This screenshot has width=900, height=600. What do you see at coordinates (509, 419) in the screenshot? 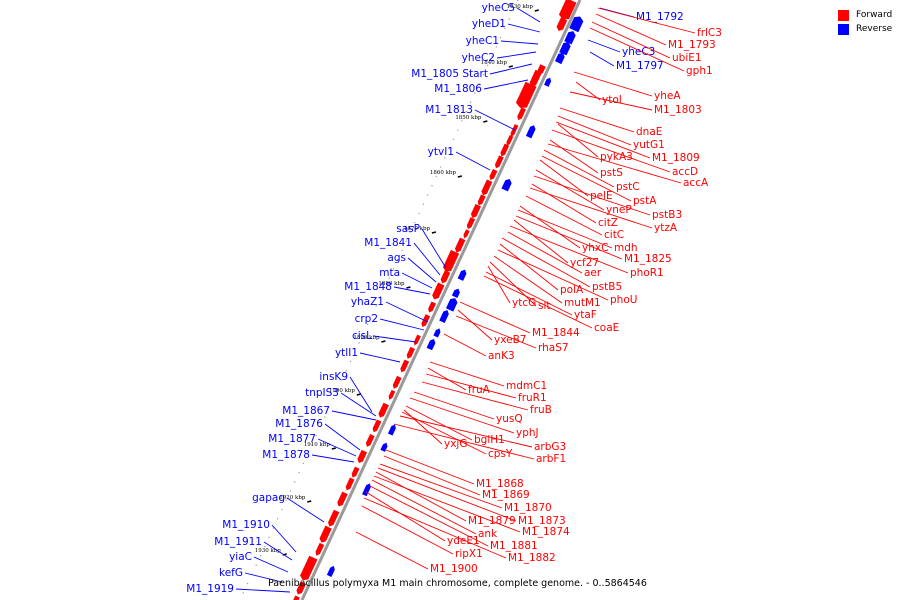
I see `forward-gene-label: yusQ` at bounding box center [509, 419].